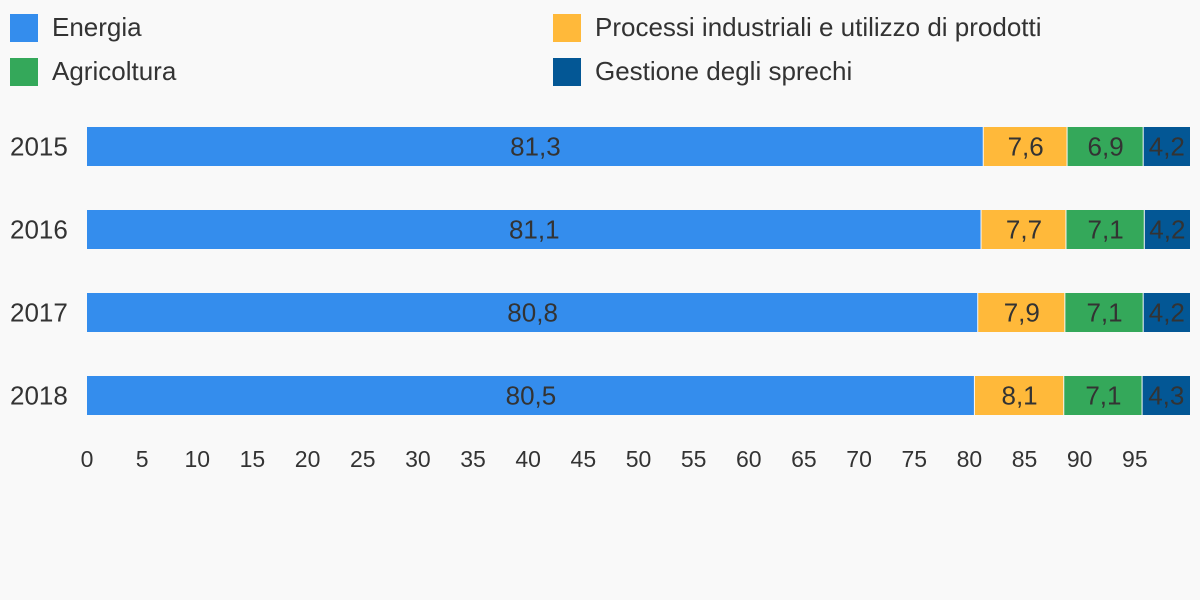  What do you see at coordinates (198, 459) in the screenshot?
I see `x-tick-label-10: 10` at bounding box center [198, 459].